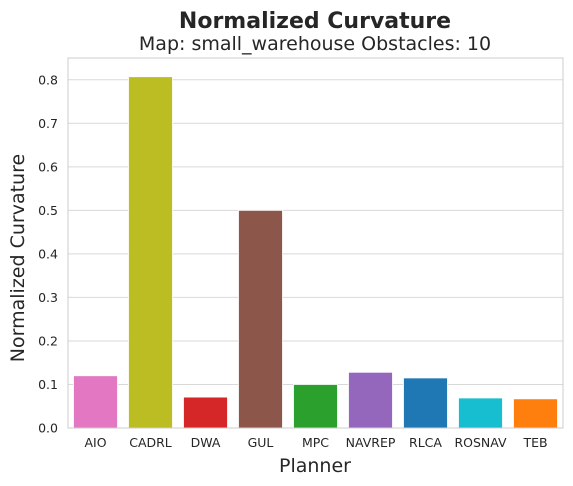 The width and height of the screenshot is (573, 486). Describe the element at coordinates (48, 123) in the screenshot. I see `y-tick-label: 0.7` at that location.